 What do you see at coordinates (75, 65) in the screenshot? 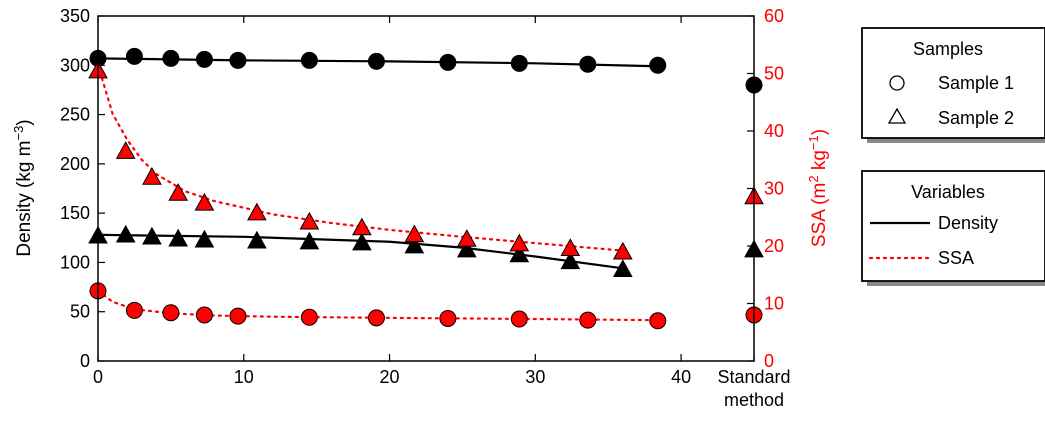
I see `y-left-tick-label: 300` at bounding box center [75, 65].